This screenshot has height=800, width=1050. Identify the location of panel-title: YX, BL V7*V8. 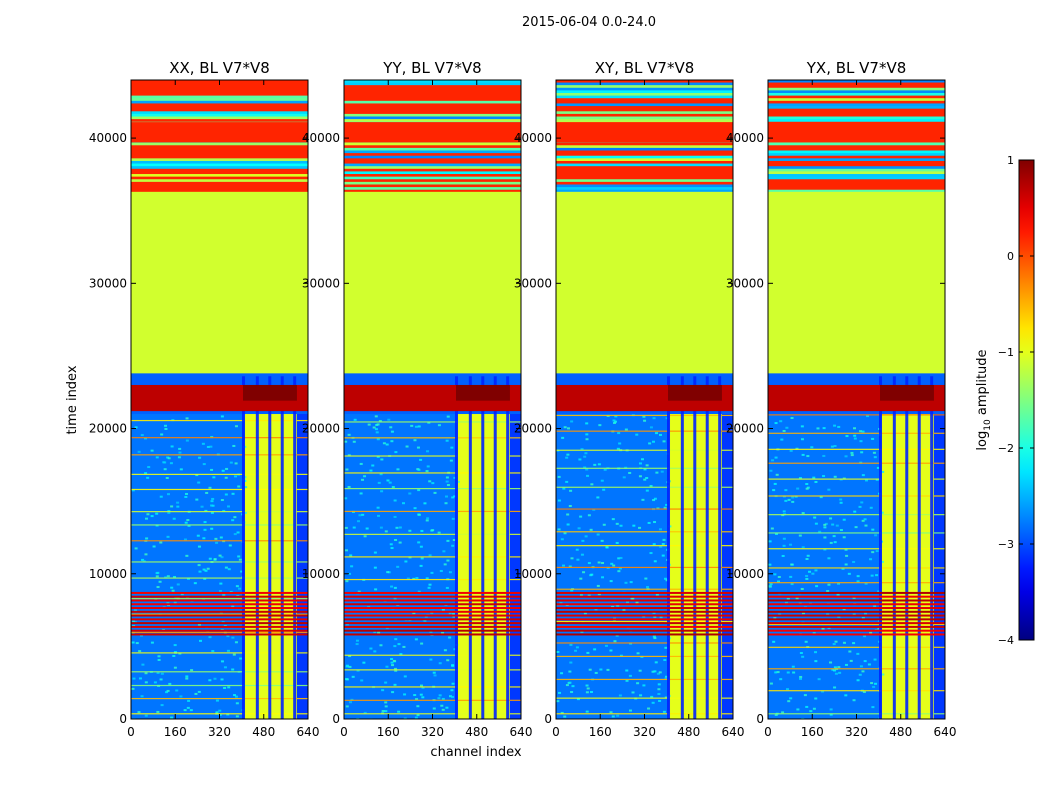
(856, 68).